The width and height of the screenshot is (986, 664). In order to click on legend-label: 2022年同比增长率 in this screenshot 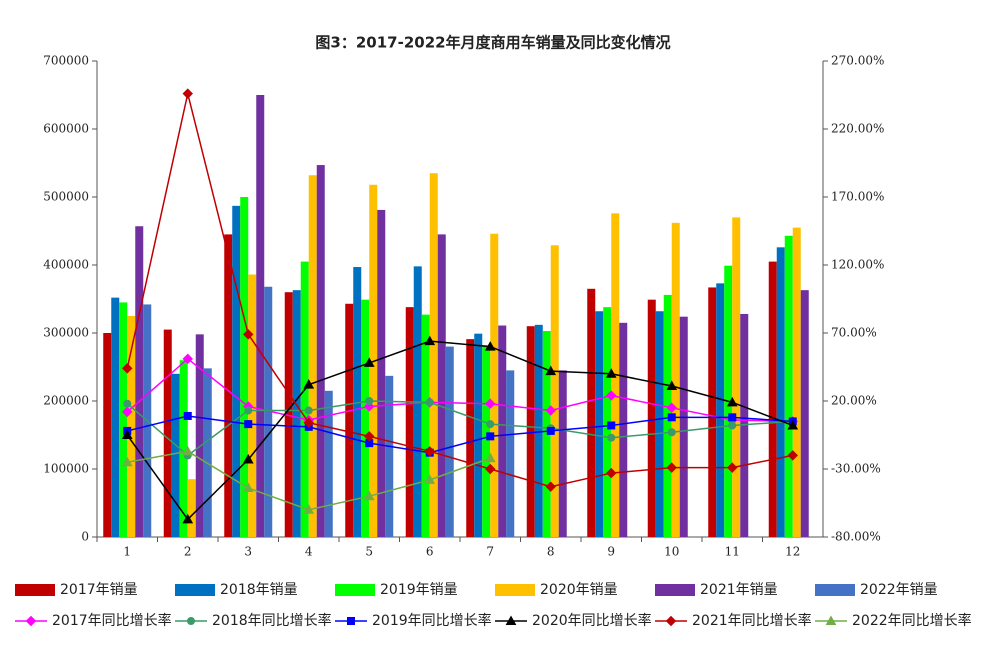, I will do `click(912, 620)`.